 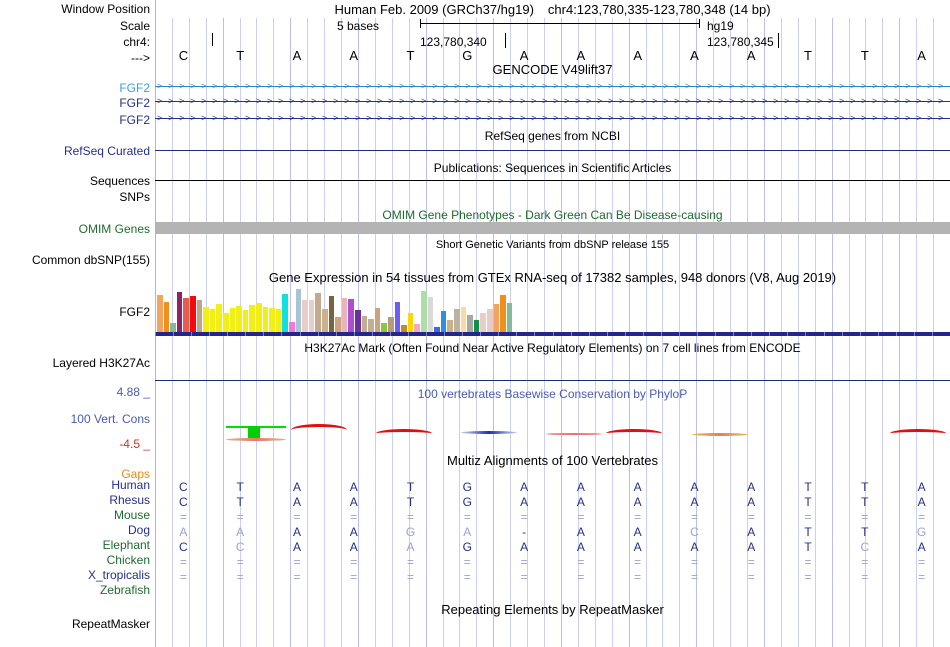 What do you see at coordinates (110, 624) in the screenshot?
I see `label-repeatmasker: RepeatMasker` at bounding box center [110, 624].